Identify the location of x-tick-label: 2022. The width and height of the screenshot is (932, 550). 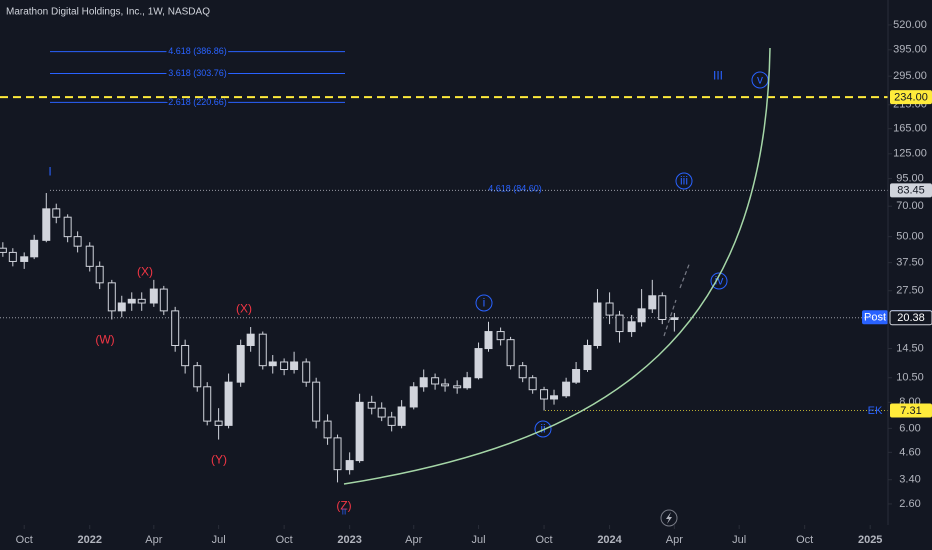
(89, 540).